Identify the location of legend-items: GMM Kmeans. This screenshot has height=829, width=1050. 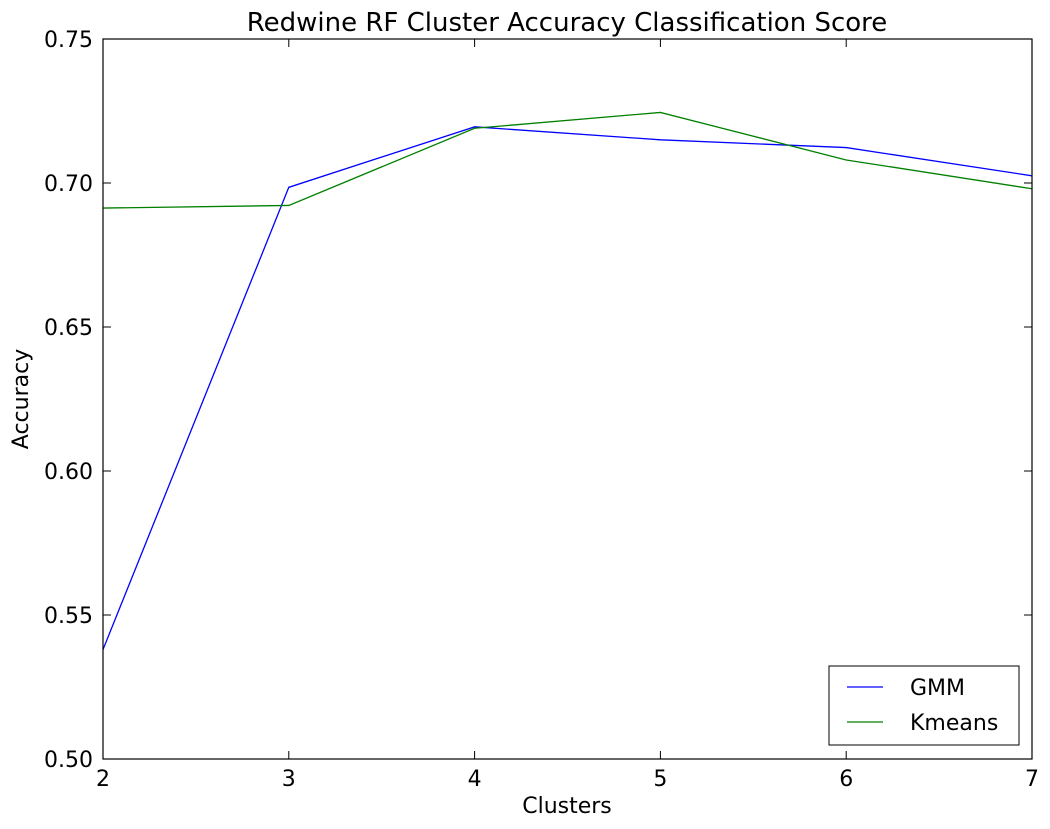
(922, 706).